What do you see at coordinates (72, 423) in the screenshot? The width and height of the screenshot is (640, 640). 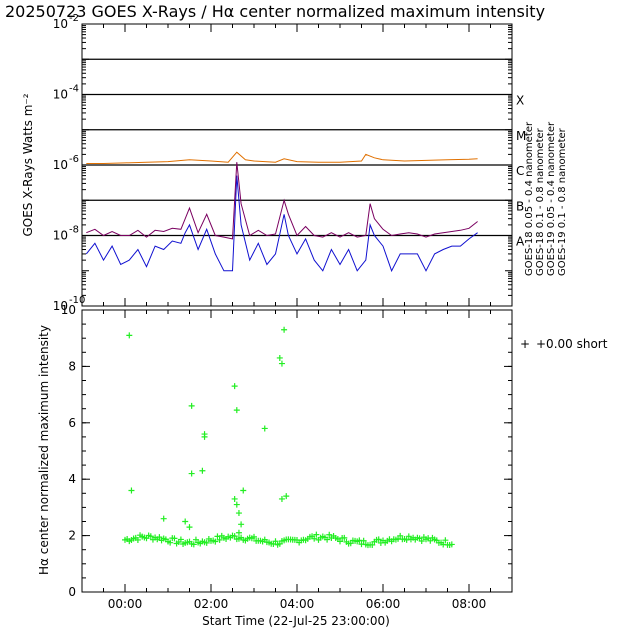 I see `y-tick-label: 6` at bounding box center [72, 423].